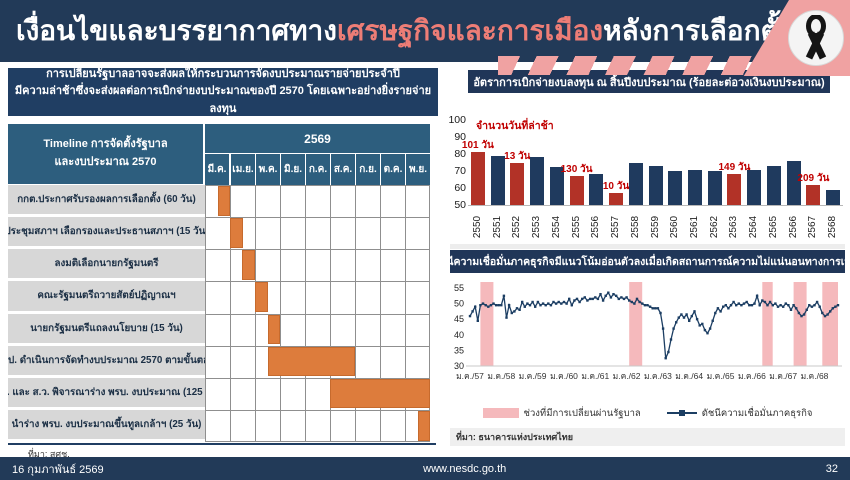  I want to click on footer-date: 16 กุมภาพันธ์ 2569, so click(58, 469).